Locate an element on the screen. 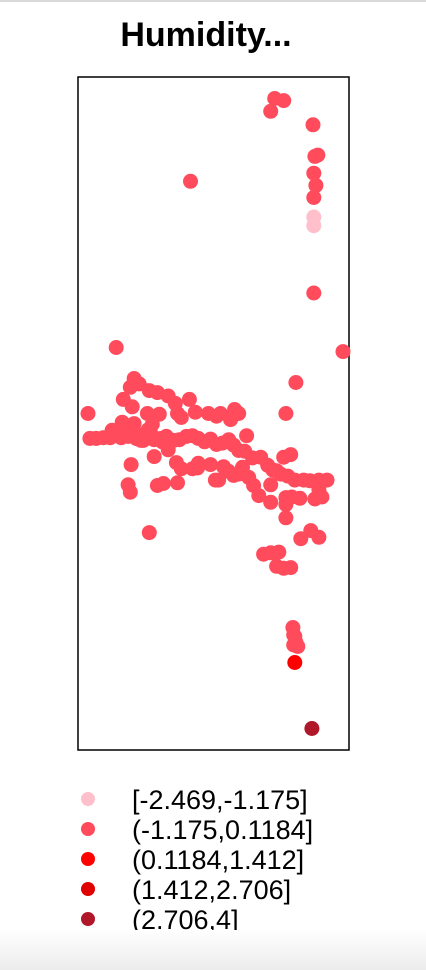 The width and height of the screenshot is (426, 970). legend-label: (1.412,2.706] is located at coordinates (211, 890).